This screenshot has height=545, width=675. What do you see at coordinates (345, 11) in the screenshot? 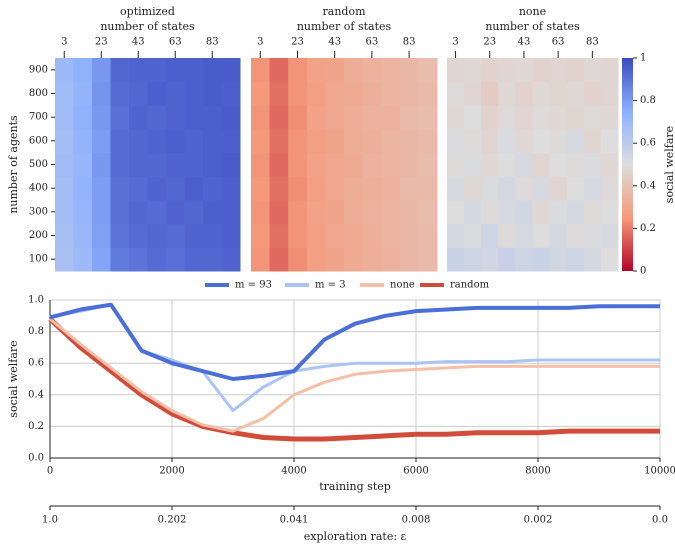
I see `panel-title: random` at bounding box center [345, 11].